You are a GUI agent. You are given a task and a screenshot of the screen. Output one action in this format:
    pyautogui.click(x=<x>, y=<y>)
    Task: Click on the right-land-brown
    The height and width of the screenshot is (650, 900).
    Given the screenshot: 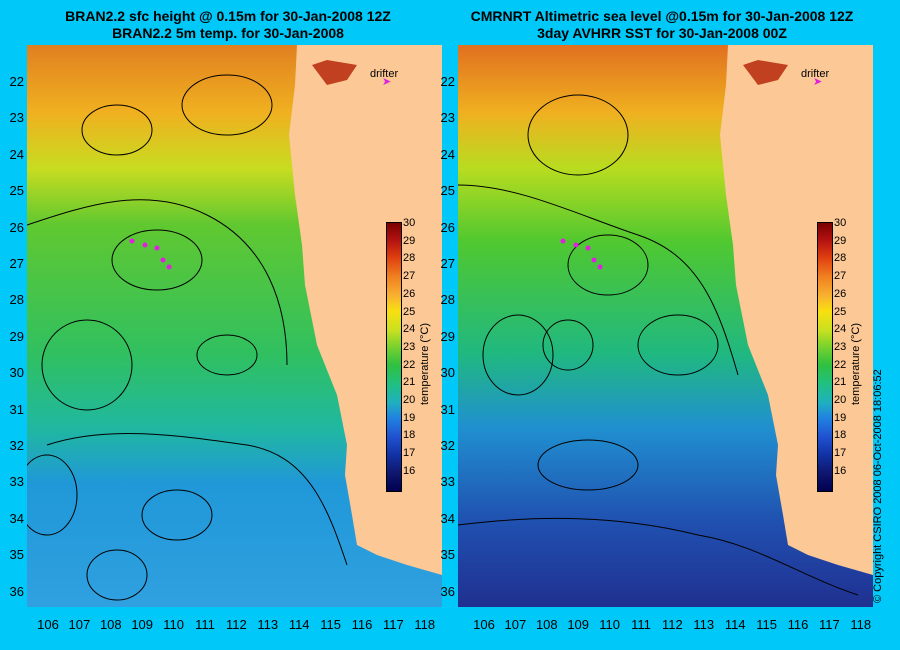 What is the action you would take?
    pyautogui.click(x=765, y=72)
    